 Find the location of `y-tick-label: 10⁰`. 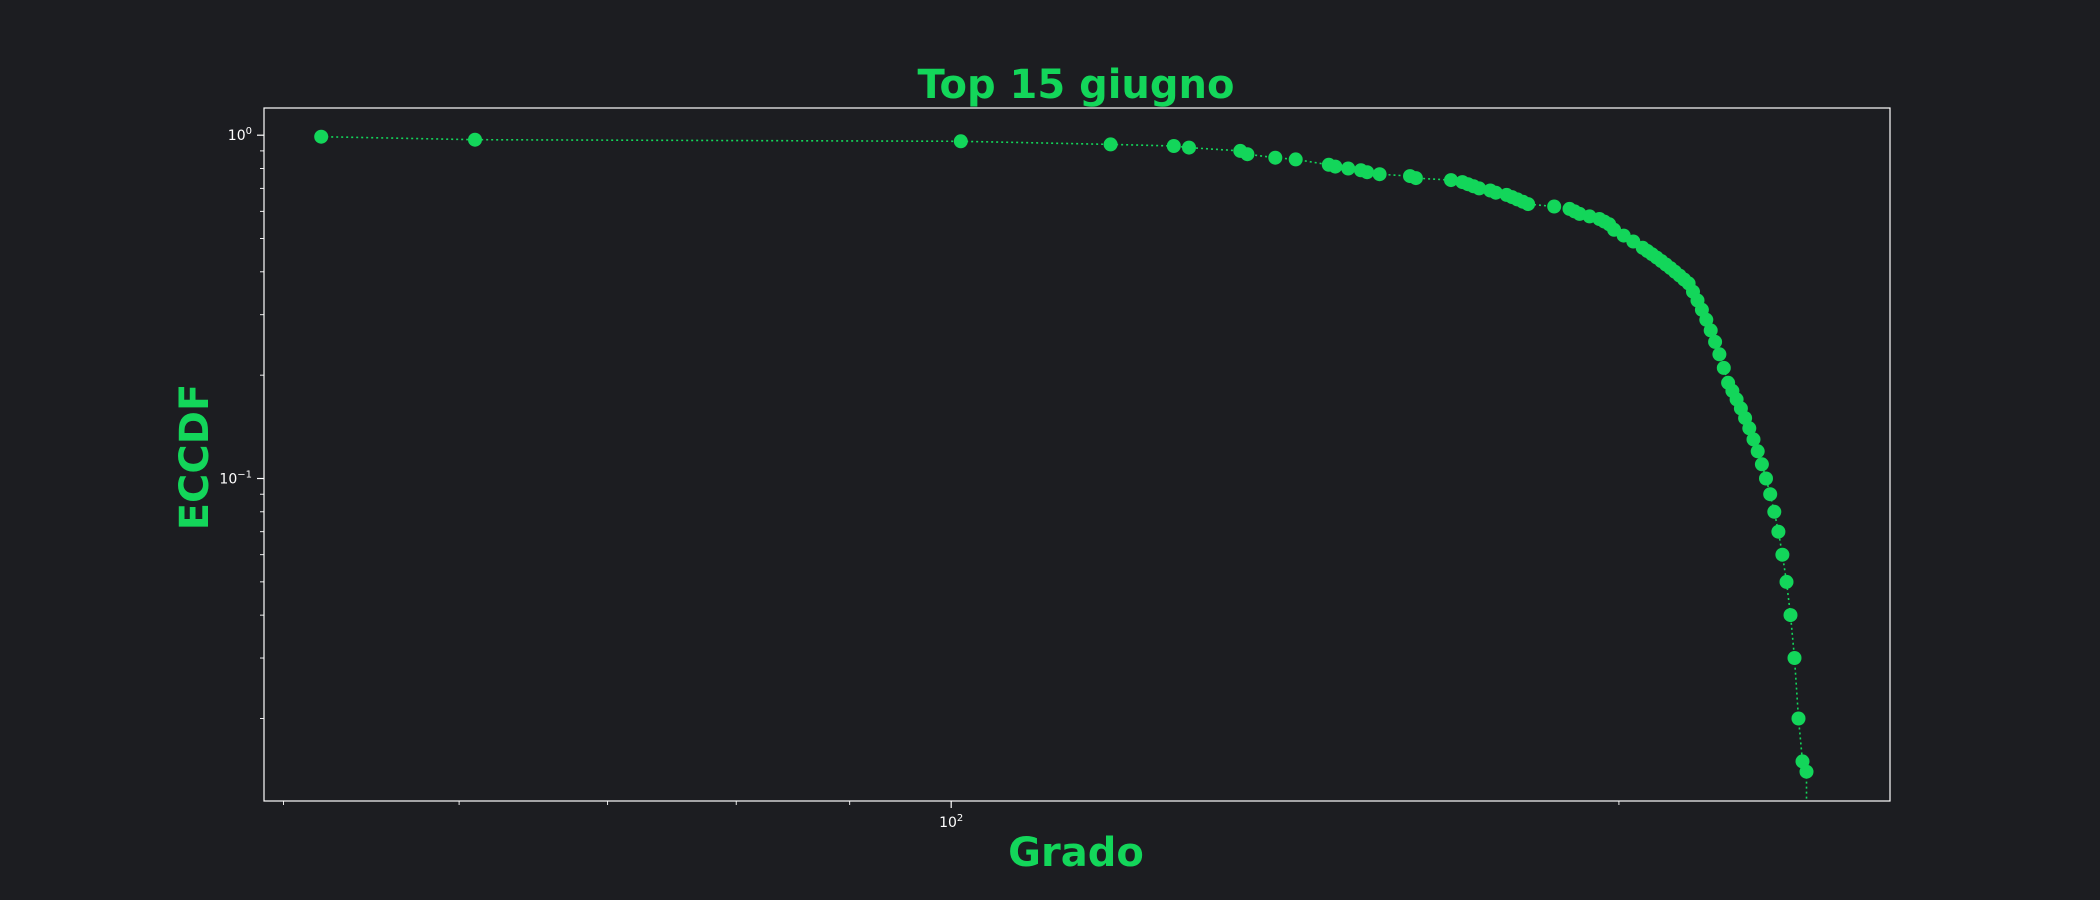

y-tick-label: 10⁰ is located at coordinates (240, 135).